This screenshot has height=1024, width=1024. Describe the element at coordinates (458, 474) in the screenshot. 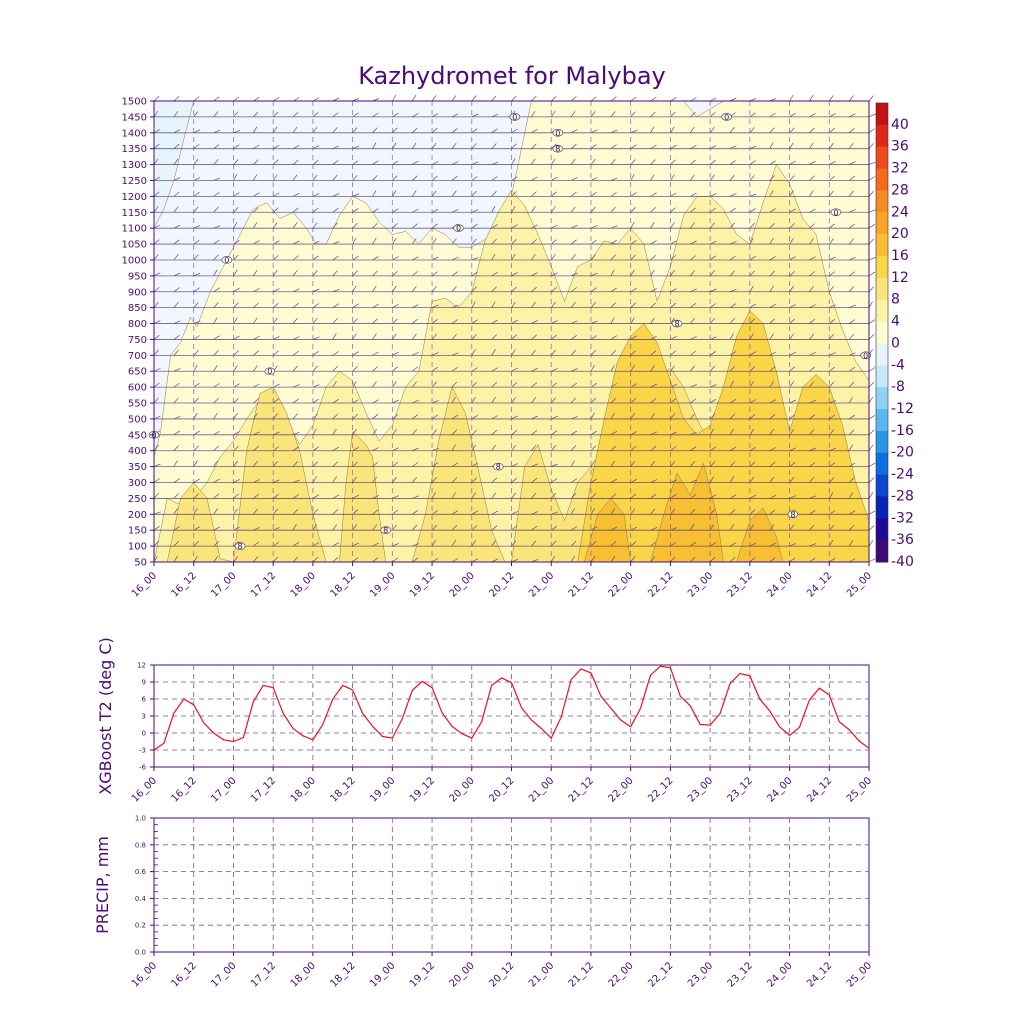

I see `contour-region-8d` at that location.